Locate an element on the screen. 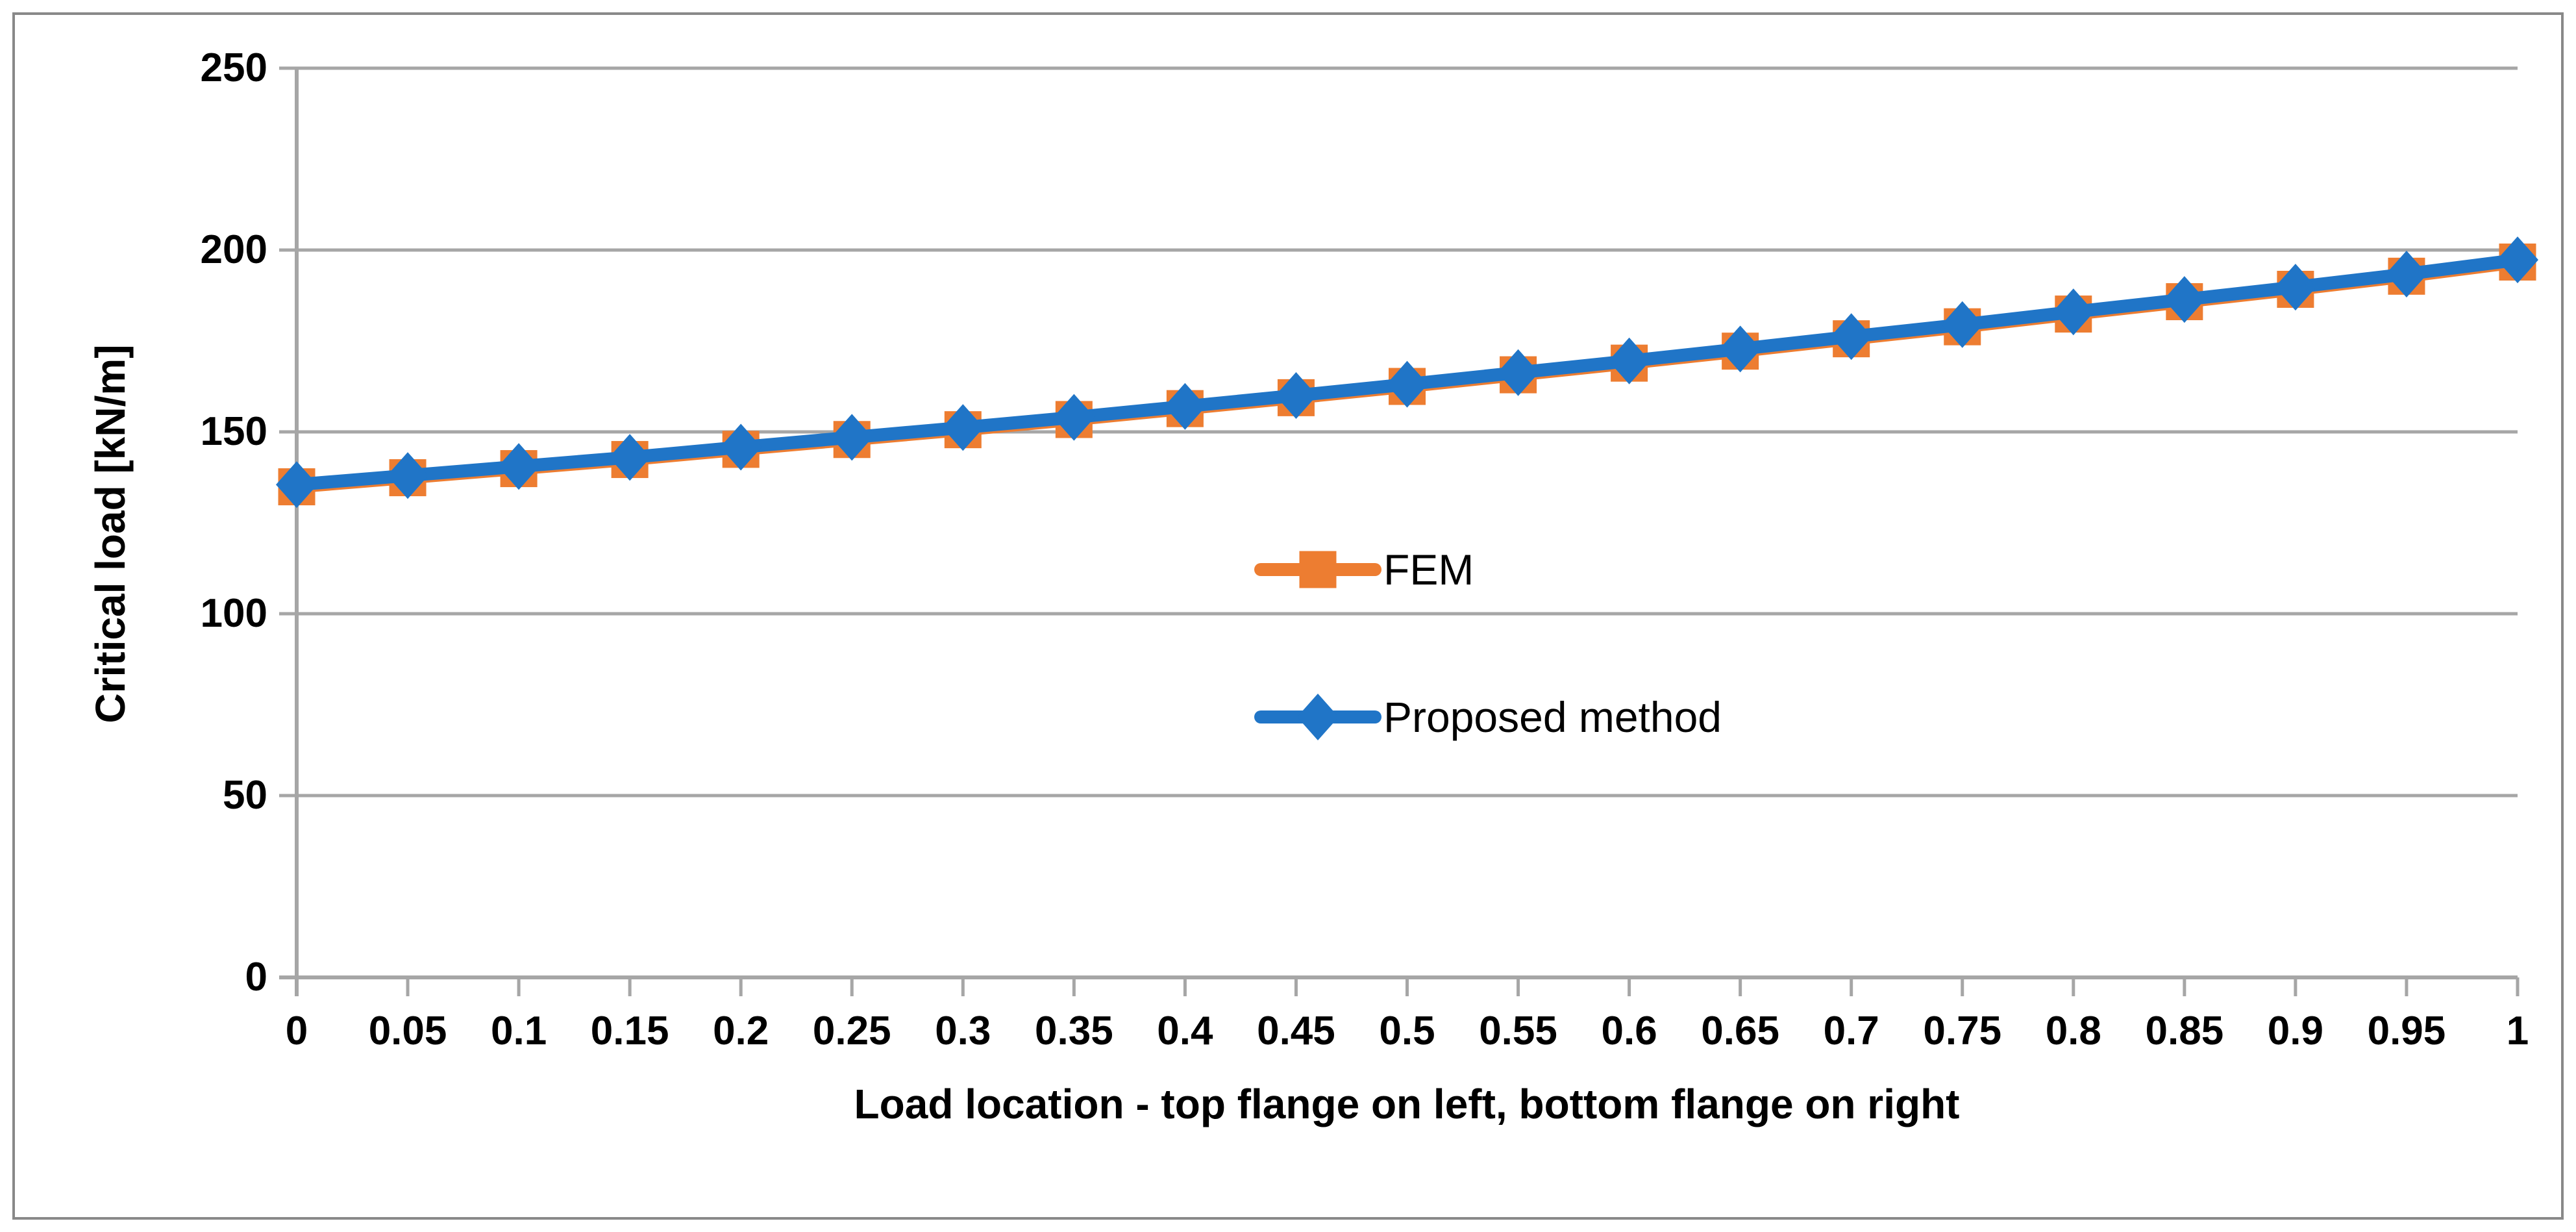 The image size is (2576, 1232). x-tick-label-0: 0 is located at coordinates (296, 1031).